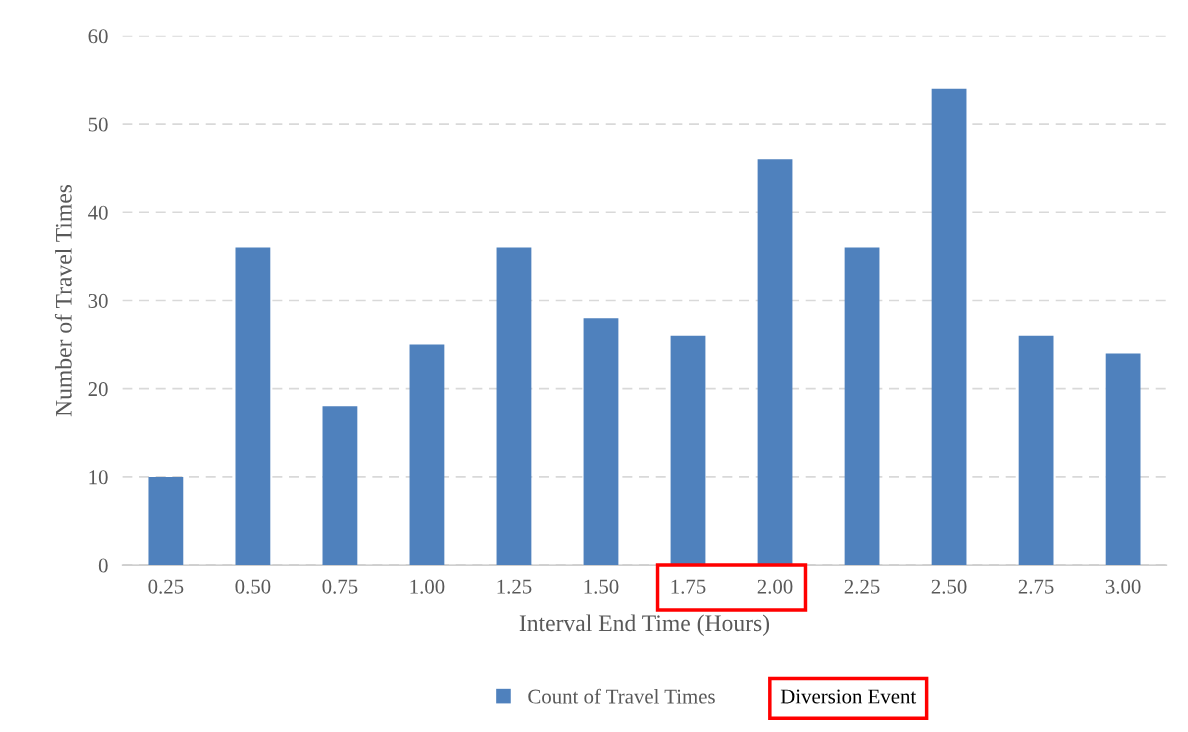 The height and width of the screenshot is (732, 1188). I want to click on x-tick-label: 0.25, so click(166, 586).